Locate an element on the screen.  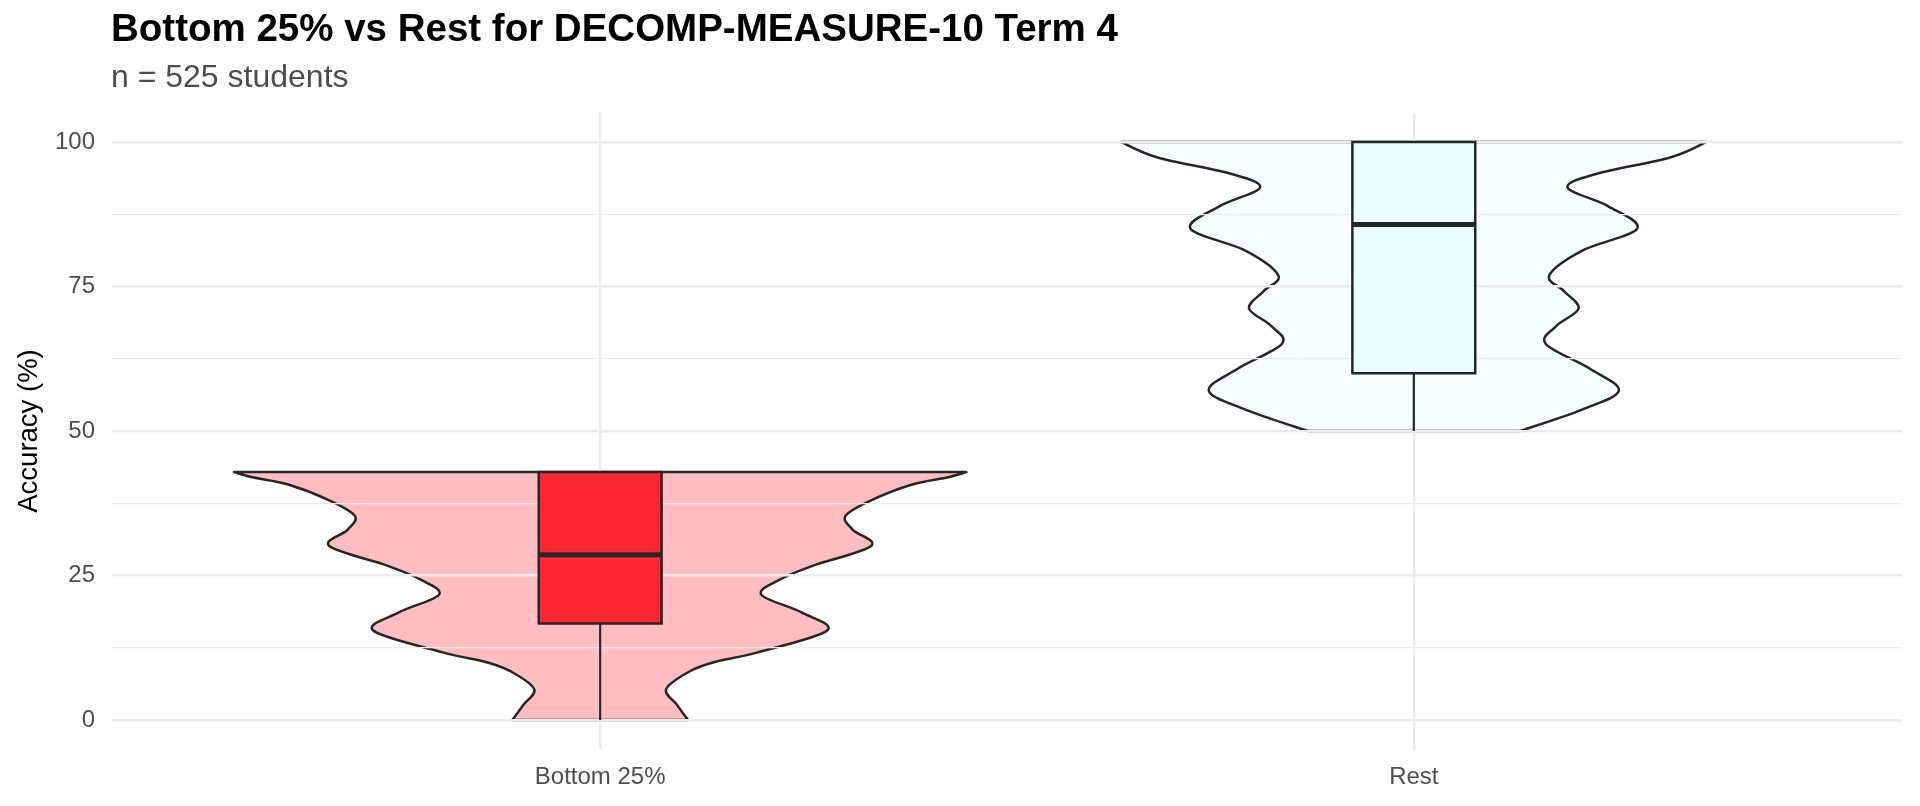
x-tick-label: Rest is located at coordinates (1414, 776).